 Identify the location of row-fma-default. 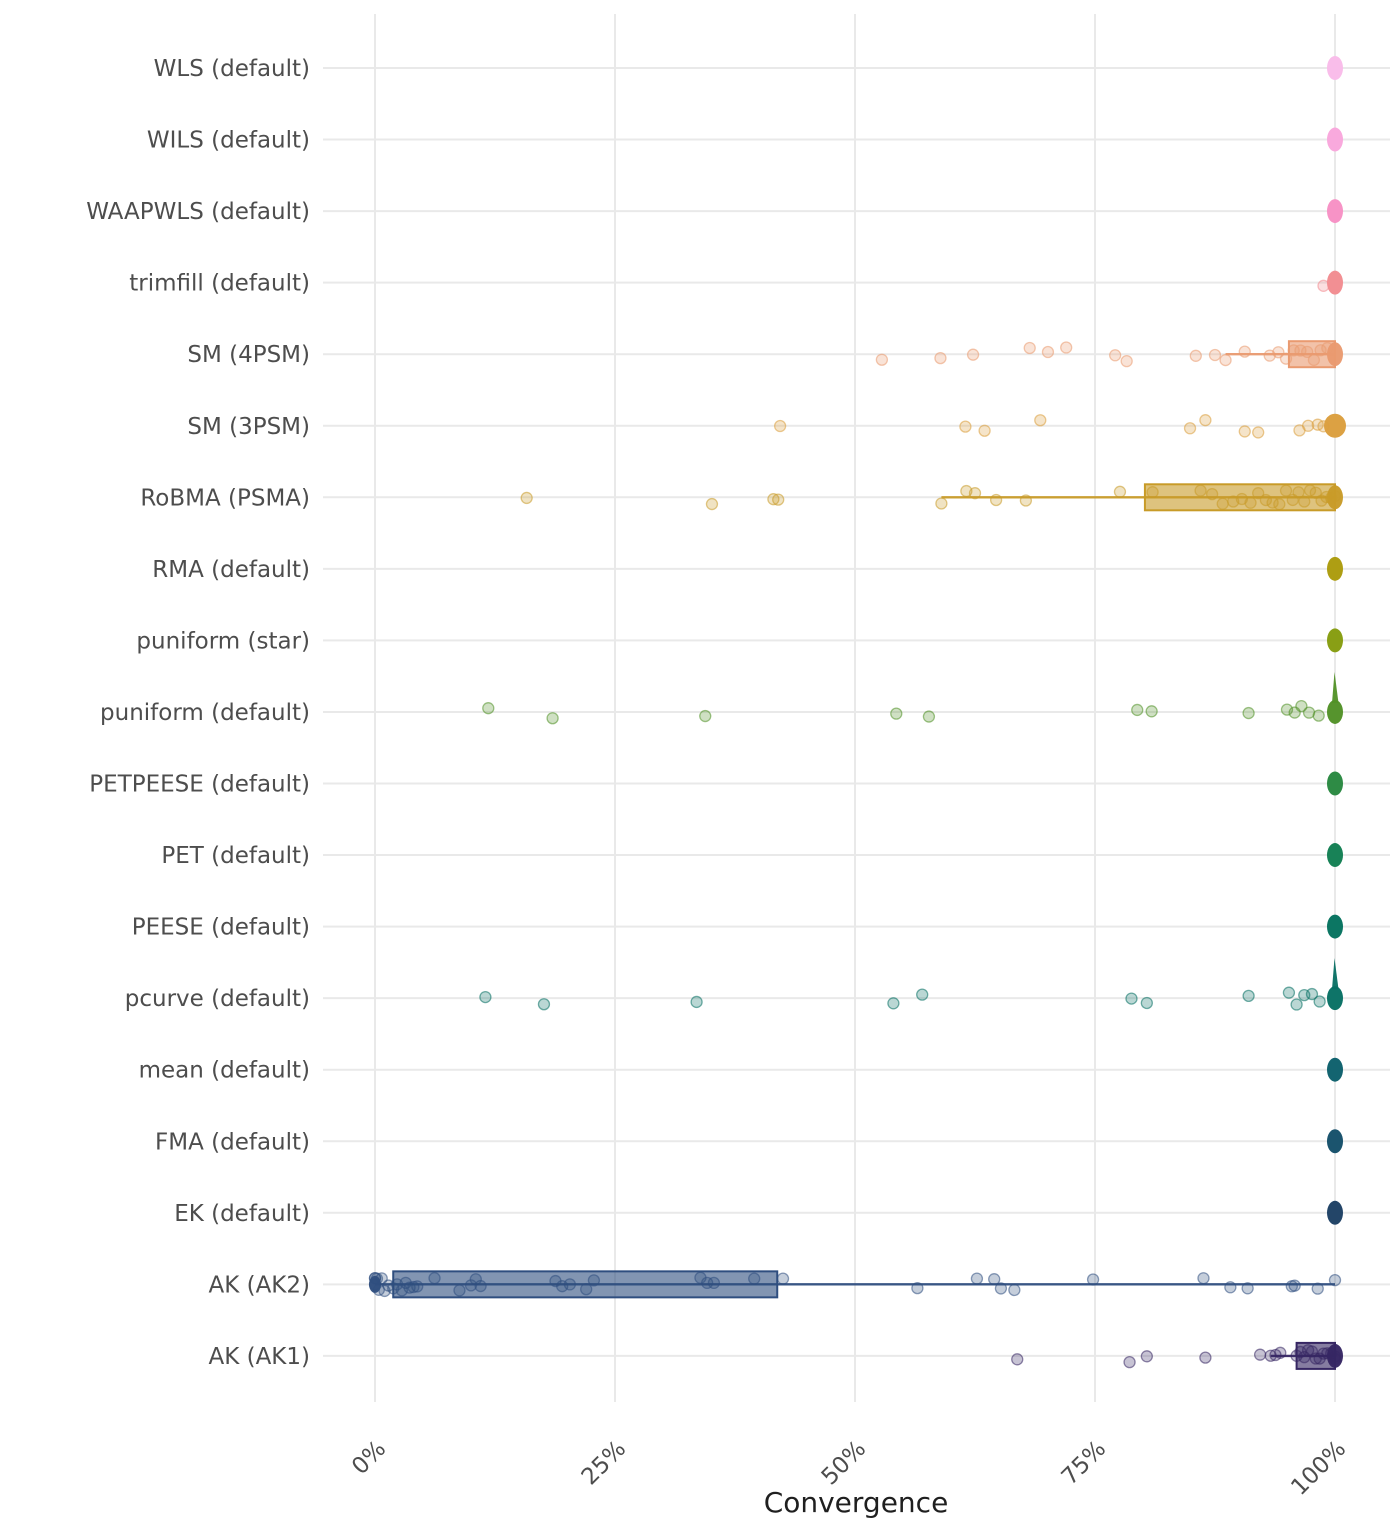
(1335, 1141).